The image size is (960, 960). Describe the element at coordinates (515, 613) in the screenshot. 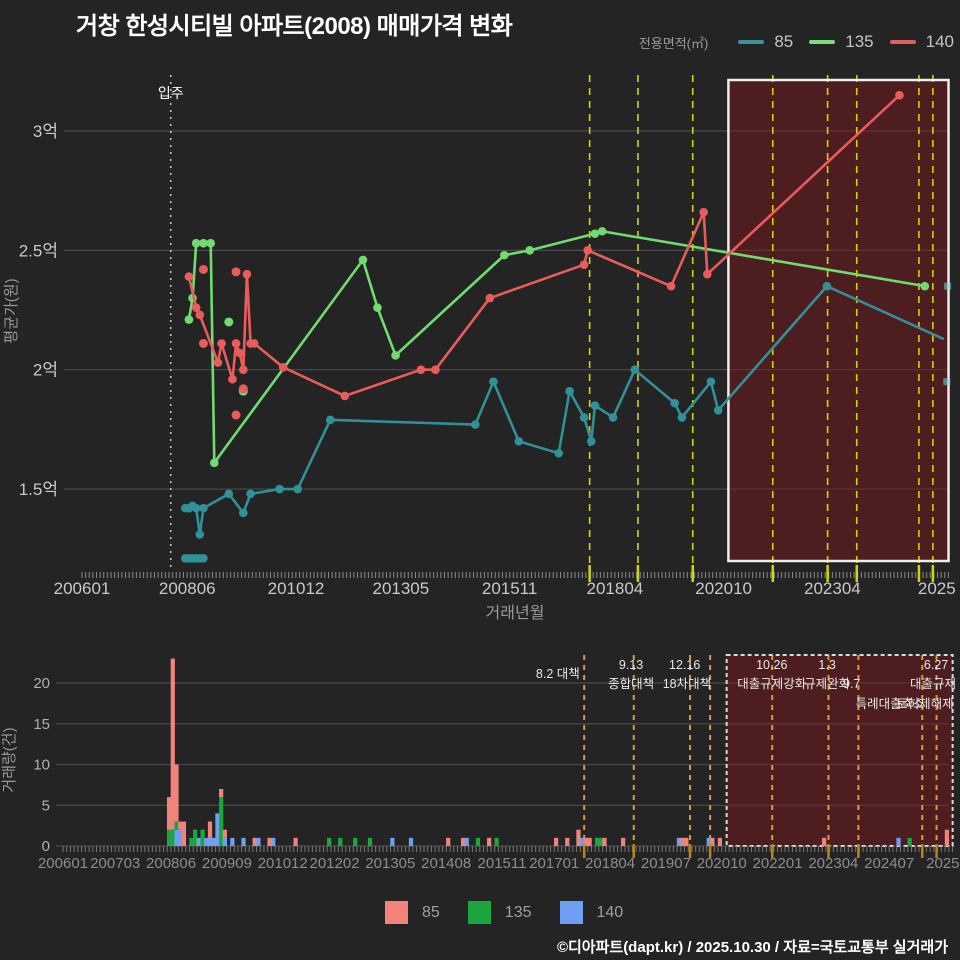

I see `x-axis-title: 거래년월` at that location.